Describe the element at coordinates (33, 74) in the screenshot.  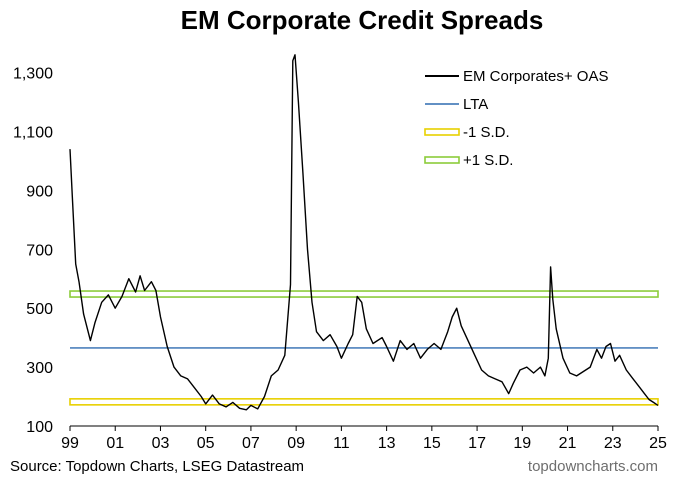
I see `y-tick-label: 1,300` at that location.